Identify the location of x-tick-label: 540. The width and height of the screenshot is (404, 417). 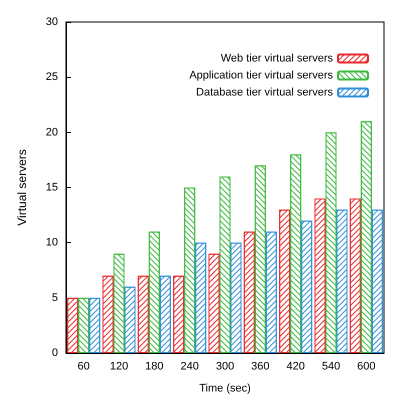
(331, 366).